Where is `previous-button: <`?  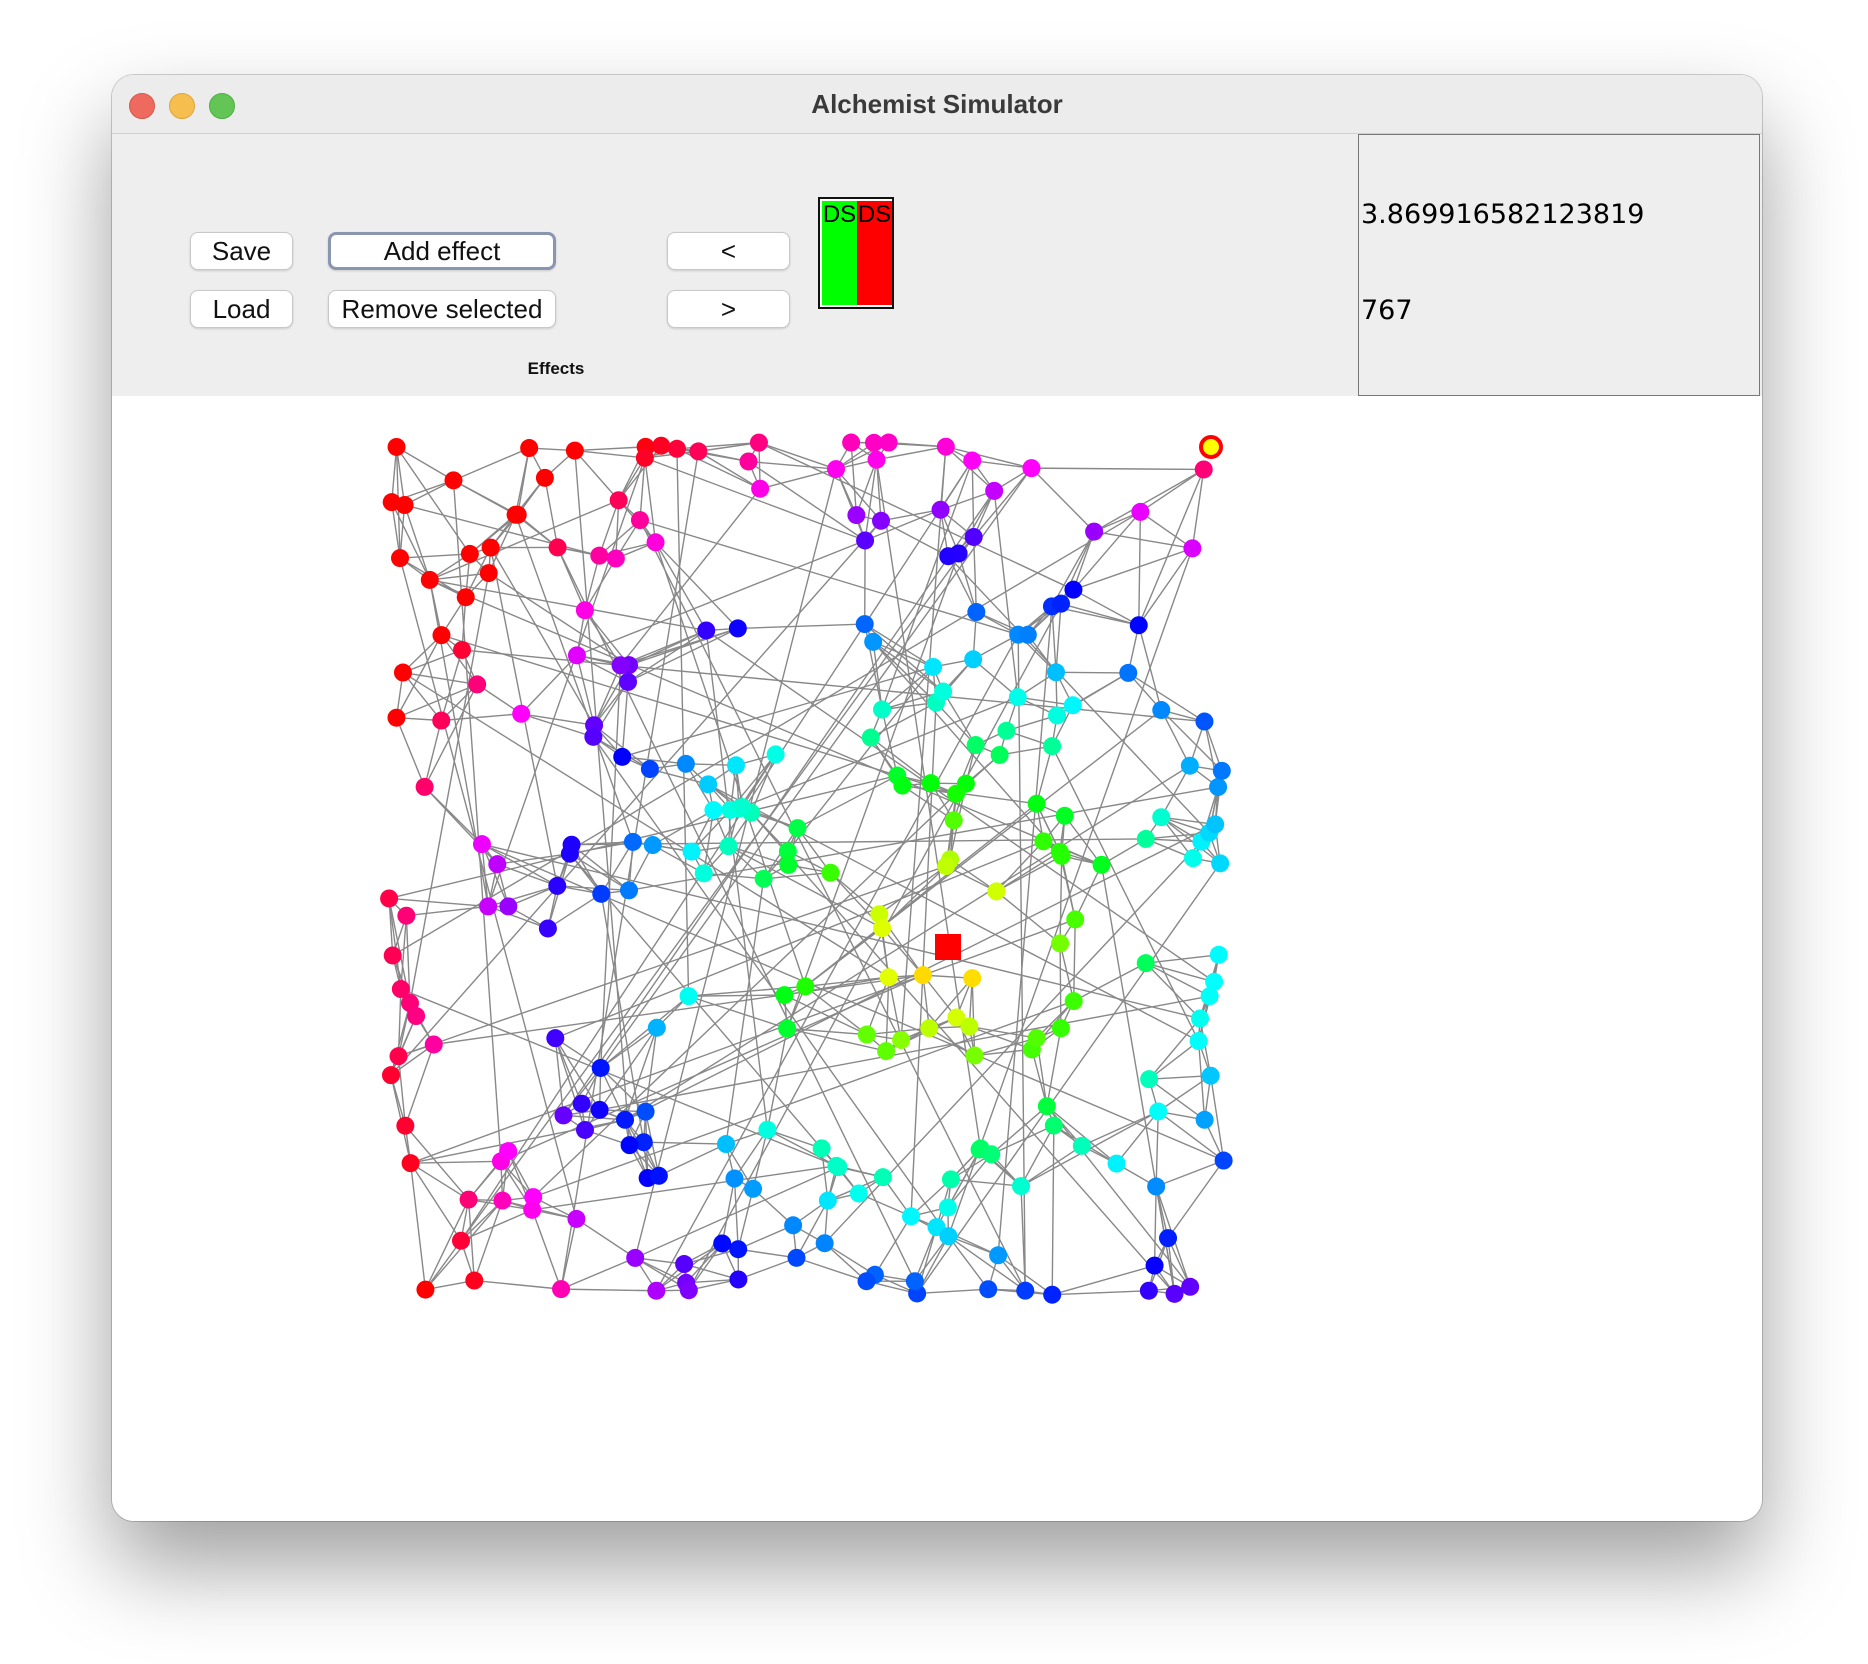 previous-button: < is located at coordinates (728, 251).